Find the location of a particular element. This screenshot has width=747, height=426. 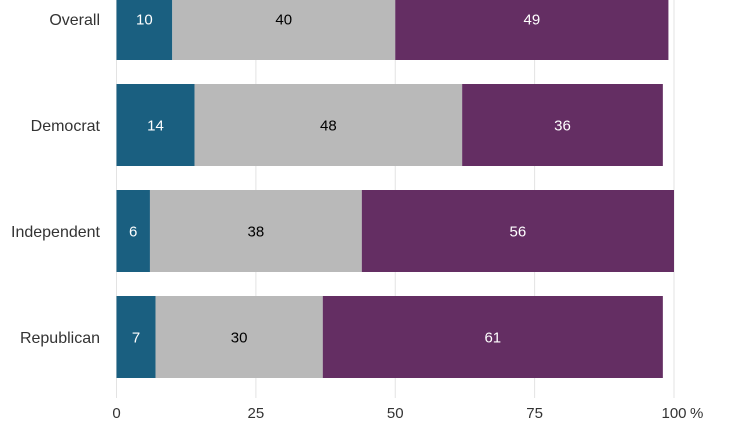

x-tick-label-50: 50 is located at coordinates (395, 413).